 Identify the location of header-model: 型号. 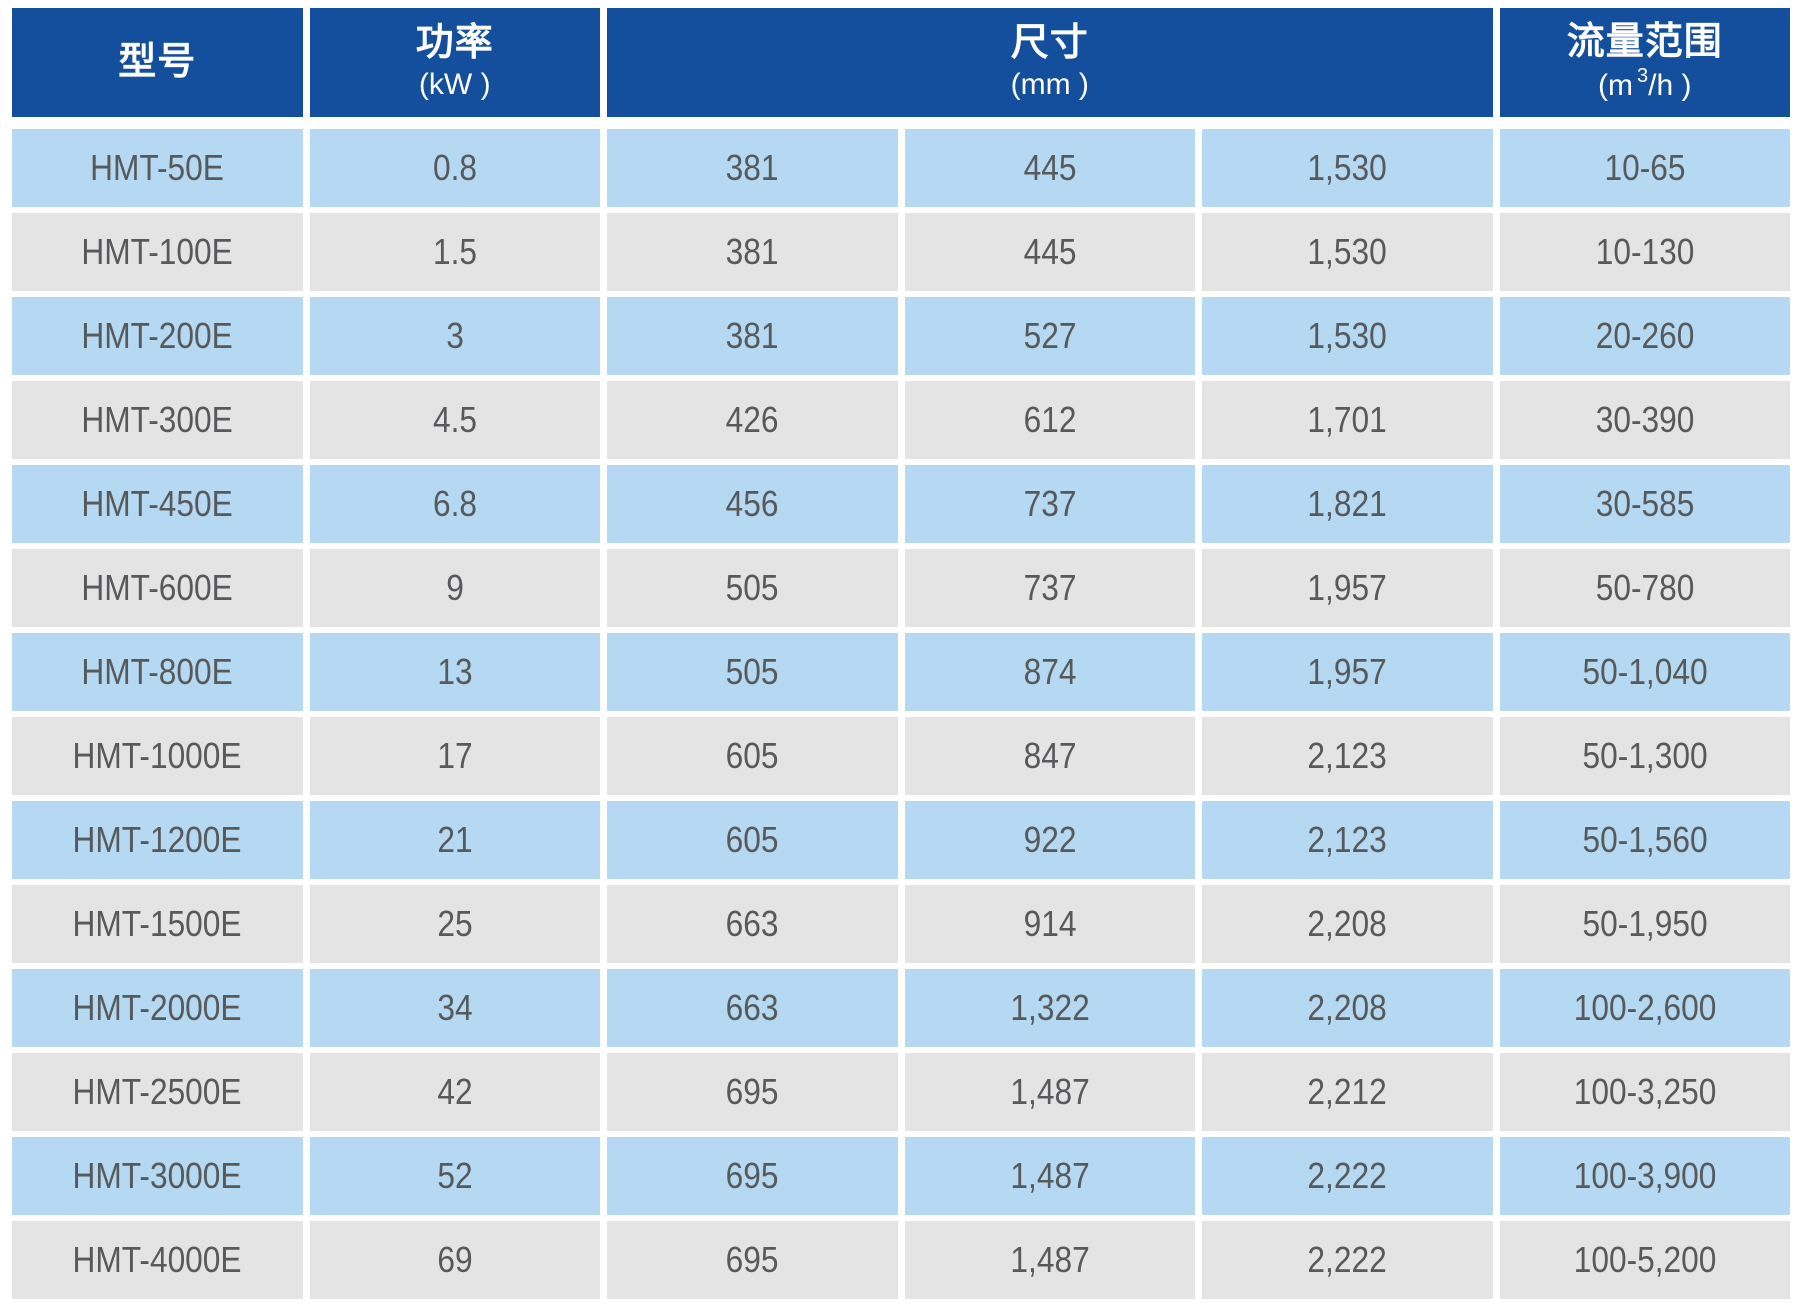
(157, 62).